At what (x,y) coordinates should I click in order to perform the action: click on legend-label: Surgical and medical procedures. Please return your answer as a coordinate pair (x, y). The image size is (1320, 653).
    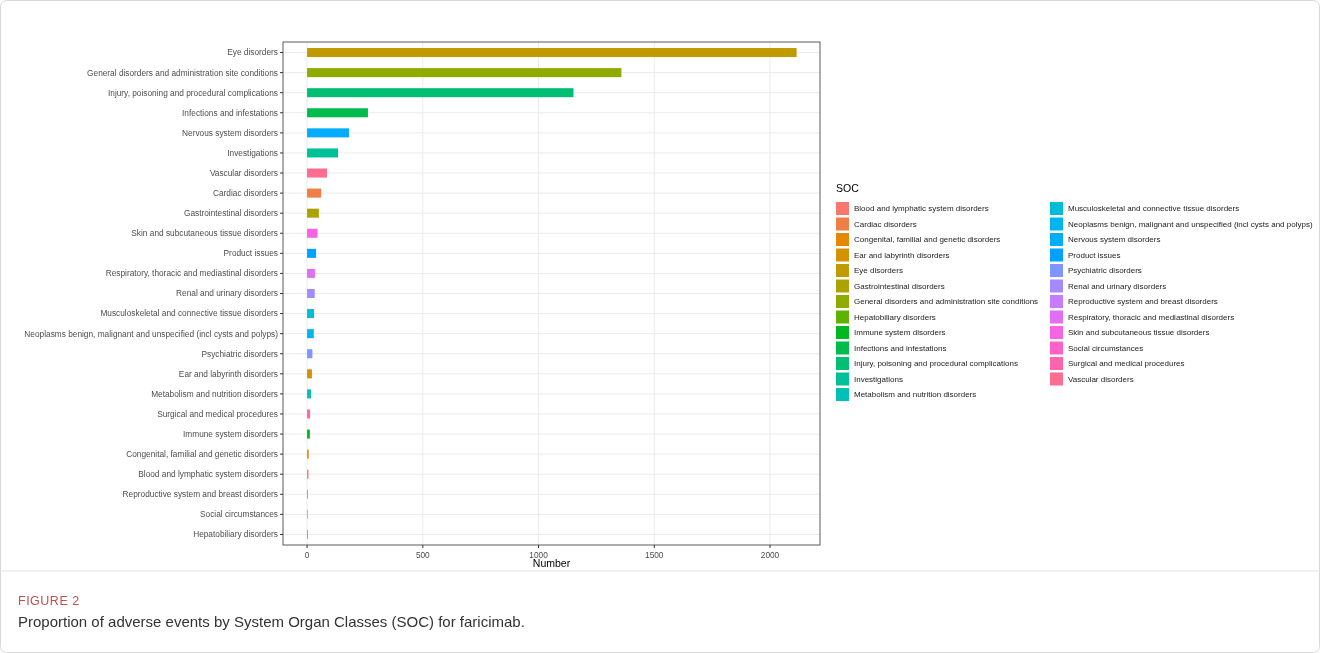
    Looking at the image, I should click on (1126, 364).